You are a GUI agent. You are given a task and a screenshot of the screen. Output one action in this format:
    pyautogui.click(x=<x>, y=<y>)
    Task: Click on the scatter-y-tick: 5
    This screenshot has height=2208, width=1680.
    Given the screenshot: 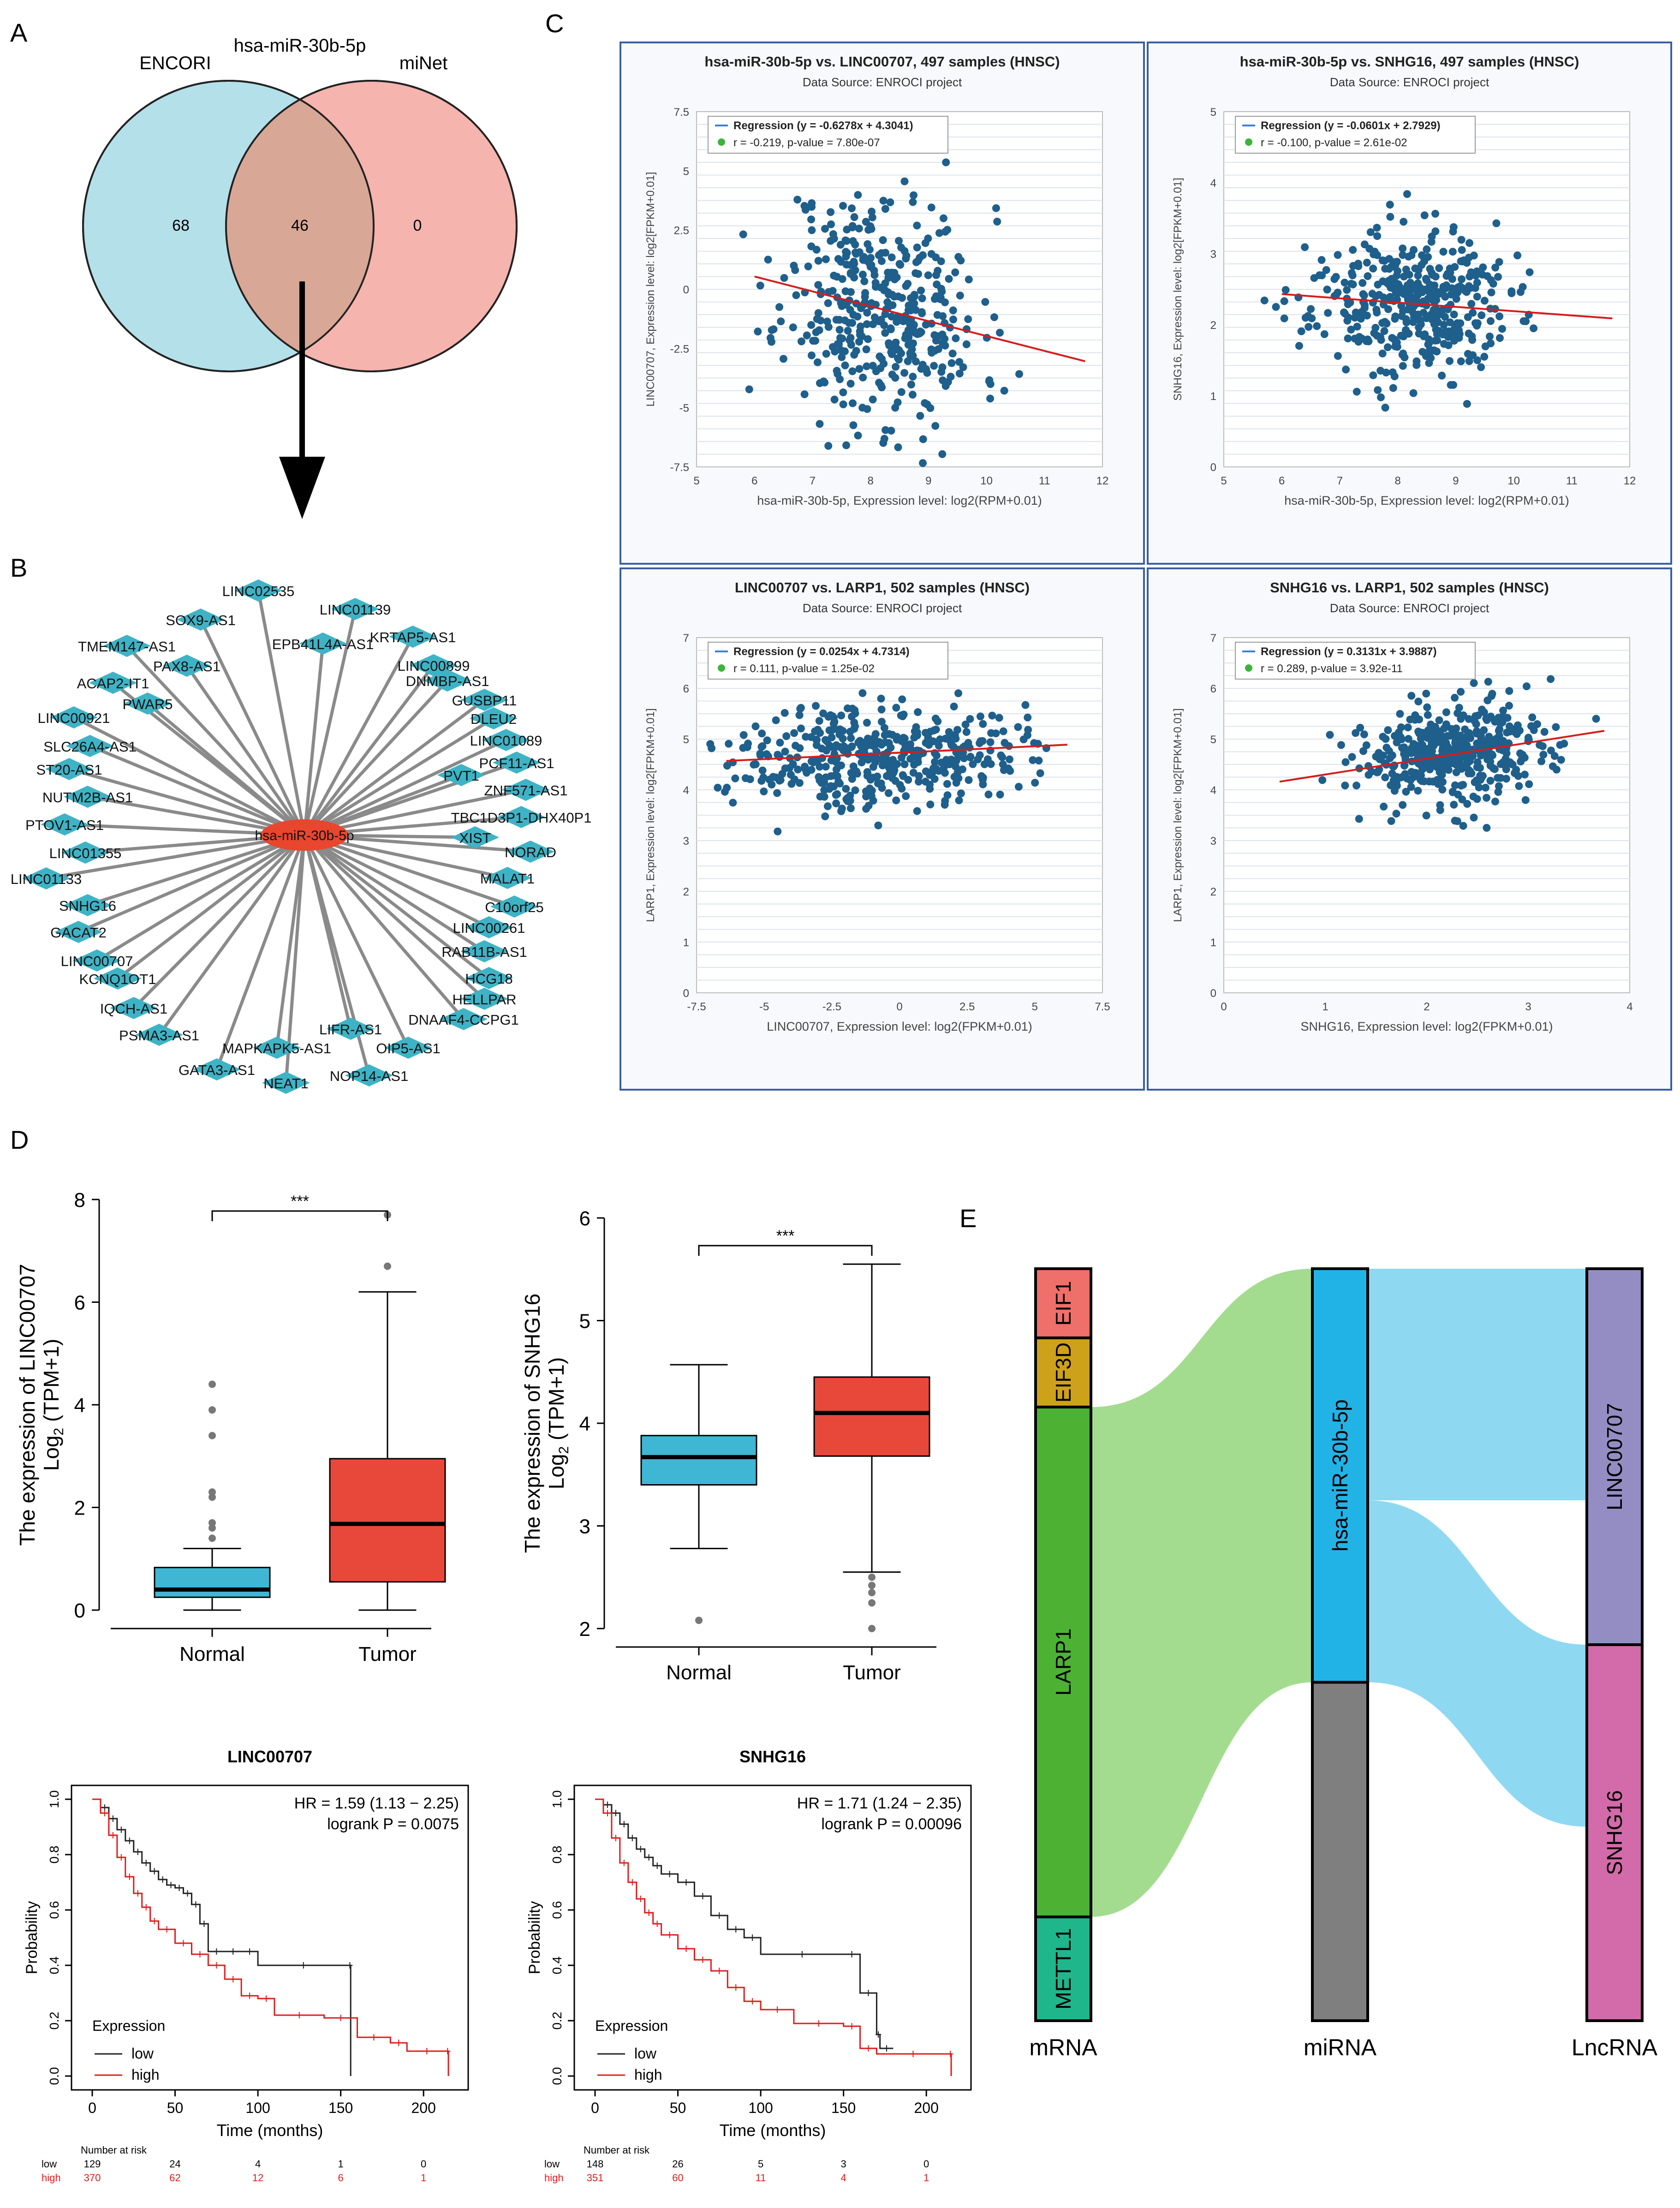 What is the action you would take?
    pyautogui.click(x=686, y=740)
    